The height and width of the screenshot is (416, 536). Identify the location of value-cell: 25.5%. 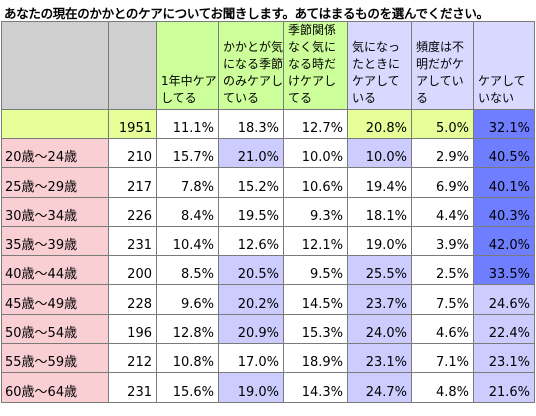
(379, 270).